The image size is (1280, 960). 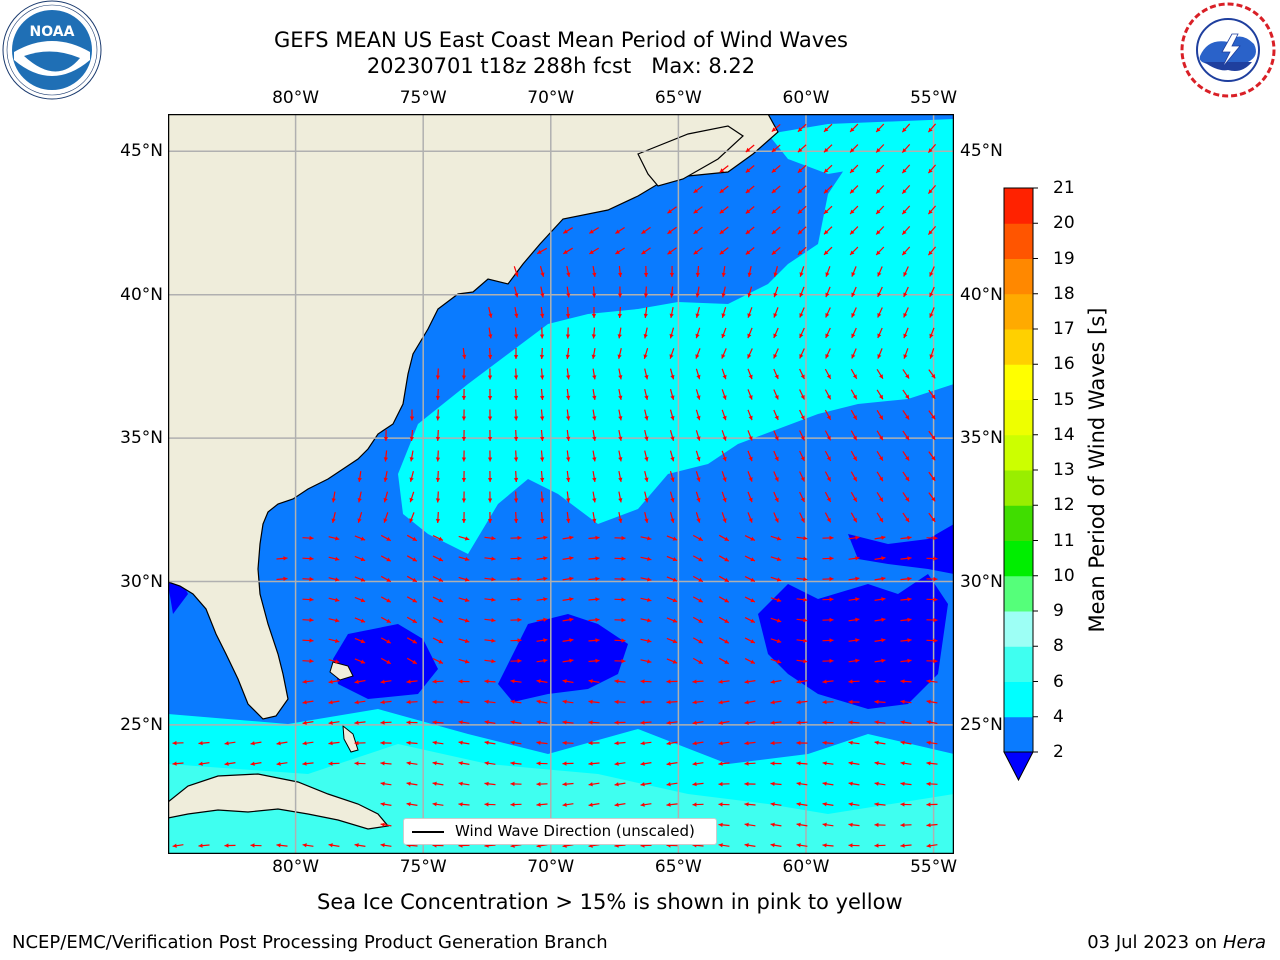 I want to click on colorbar-label: Mean Period of Wind Waves [s], so click(x=1097, y=470).